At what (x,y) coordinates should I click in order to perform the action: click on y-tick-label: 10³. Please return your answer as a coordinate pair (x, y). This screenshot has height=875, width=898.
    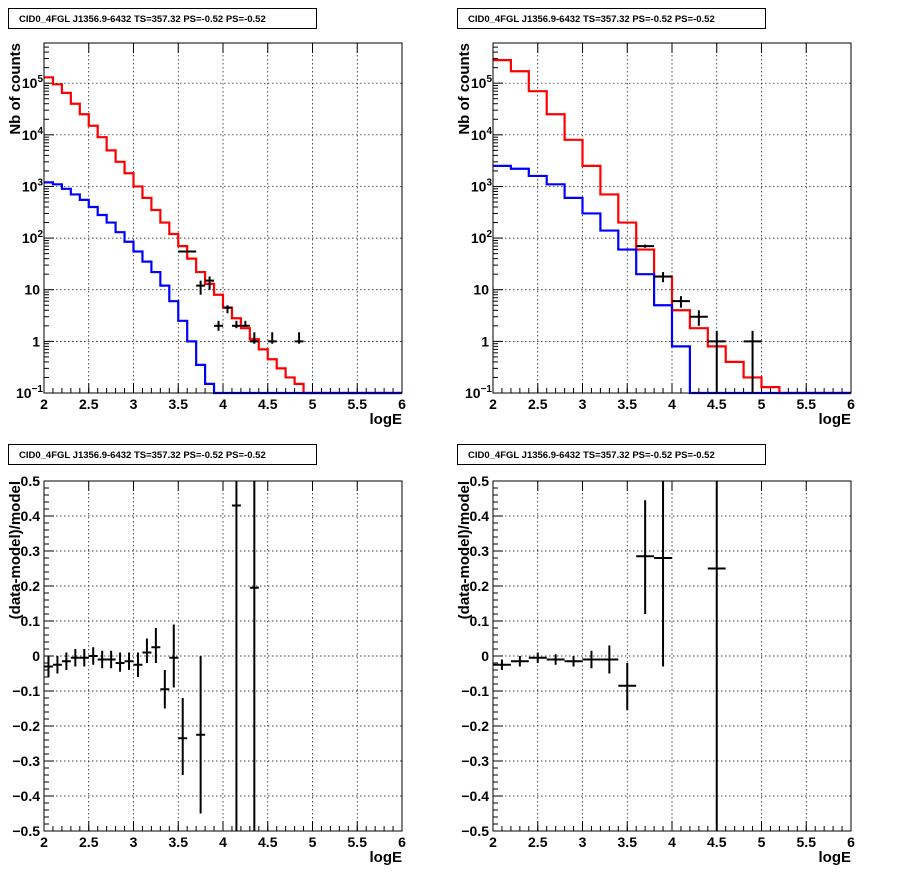
    Looking at the image, I should click on (33, 185).